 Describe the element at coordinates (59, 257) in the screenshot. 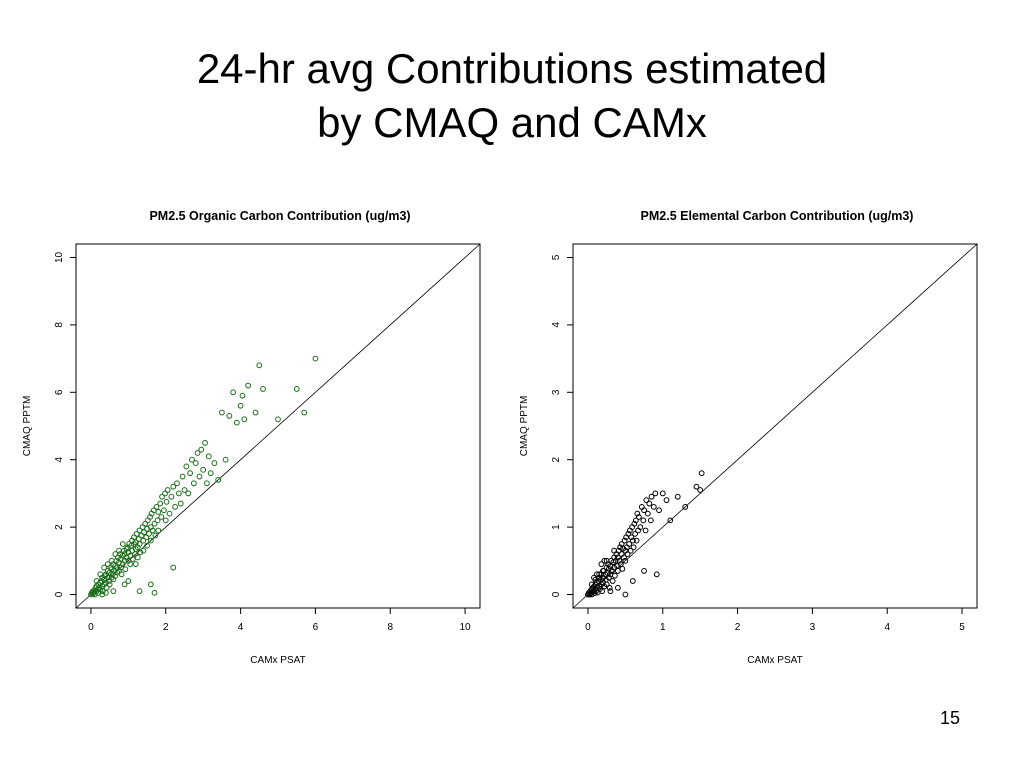

I see `y-tick-label: 10` at that location.